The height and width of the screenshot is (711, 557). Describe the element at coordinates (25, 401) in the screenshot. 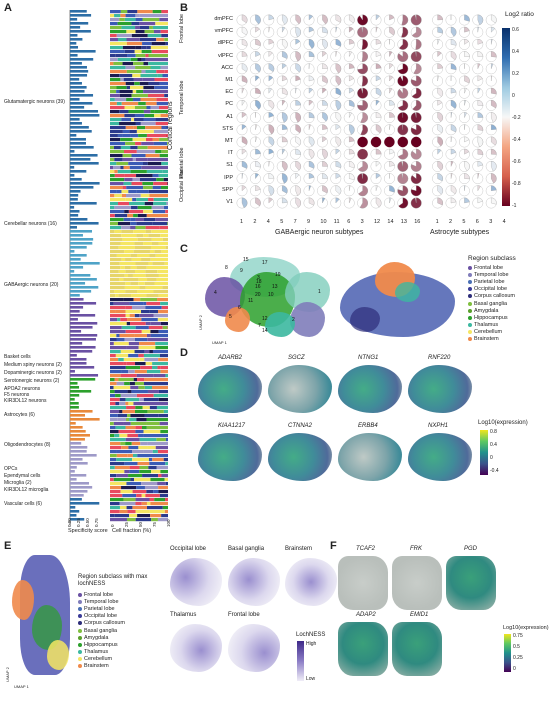

I see `panel-a-group-label: KIR3DL12 neurons` at that location.